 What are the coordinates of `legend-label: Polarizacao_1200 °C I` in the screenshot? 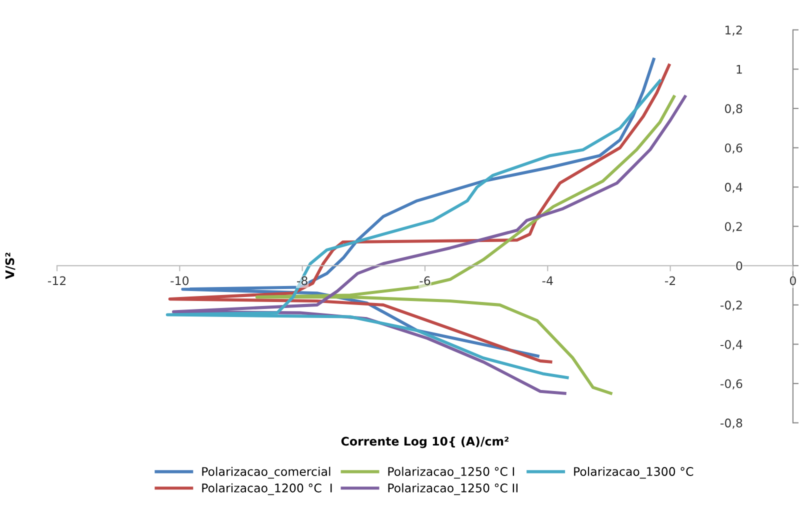 It's located at (267, 489).